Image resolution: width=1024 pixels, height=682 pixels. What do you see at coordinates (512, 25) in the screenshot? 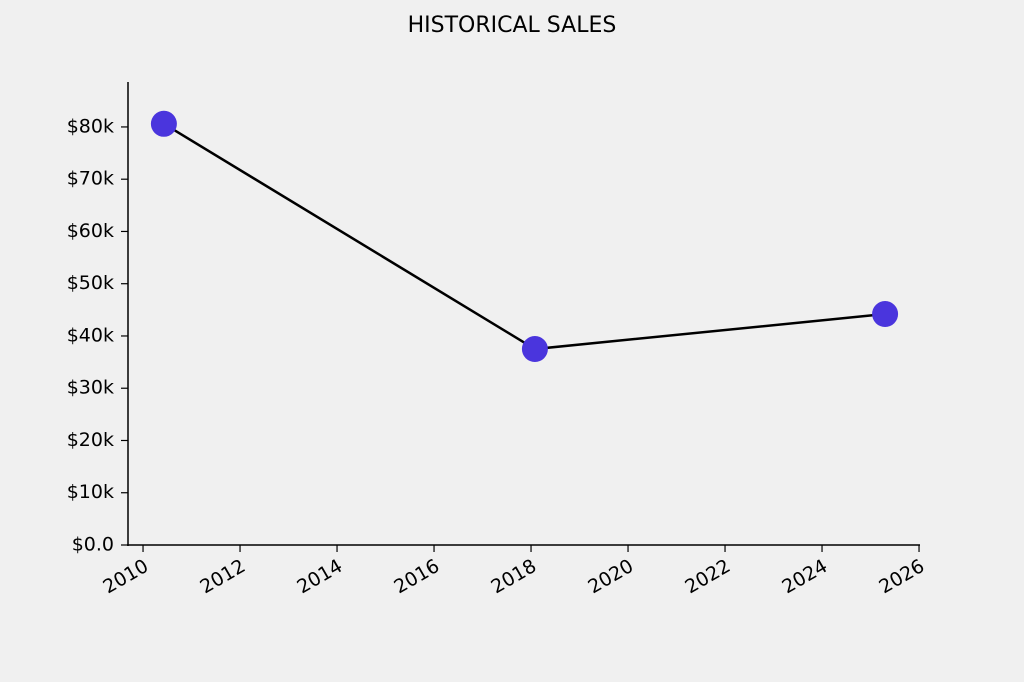
I see `chart-title: HISTORICAL SALES` at bounding box center [512, 25].